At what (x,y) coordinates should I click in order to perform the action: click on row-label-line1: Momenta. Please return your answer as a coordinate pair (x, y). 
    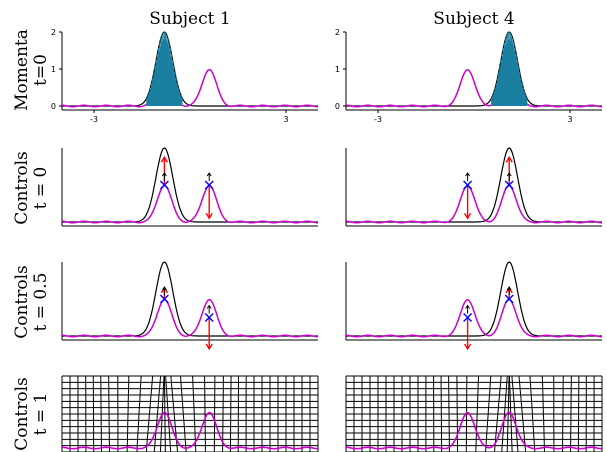
    Looking at the image, I should click on (22, 70).